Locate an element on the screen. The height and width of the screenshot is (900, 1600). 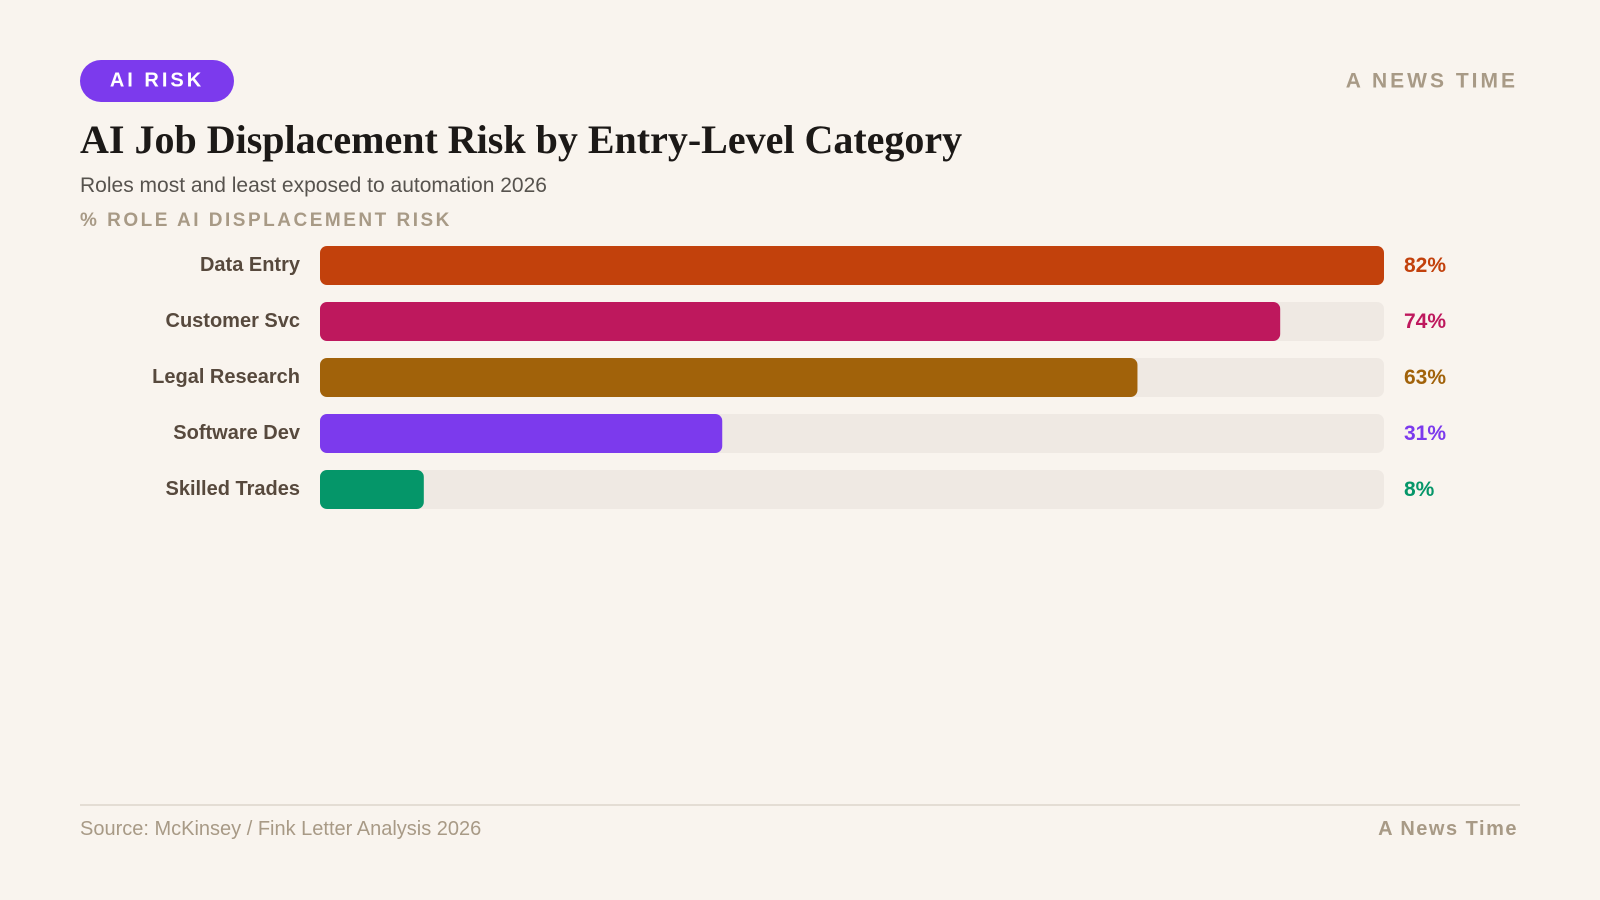
value-label: 82% is located at coordinates (1425, 265).